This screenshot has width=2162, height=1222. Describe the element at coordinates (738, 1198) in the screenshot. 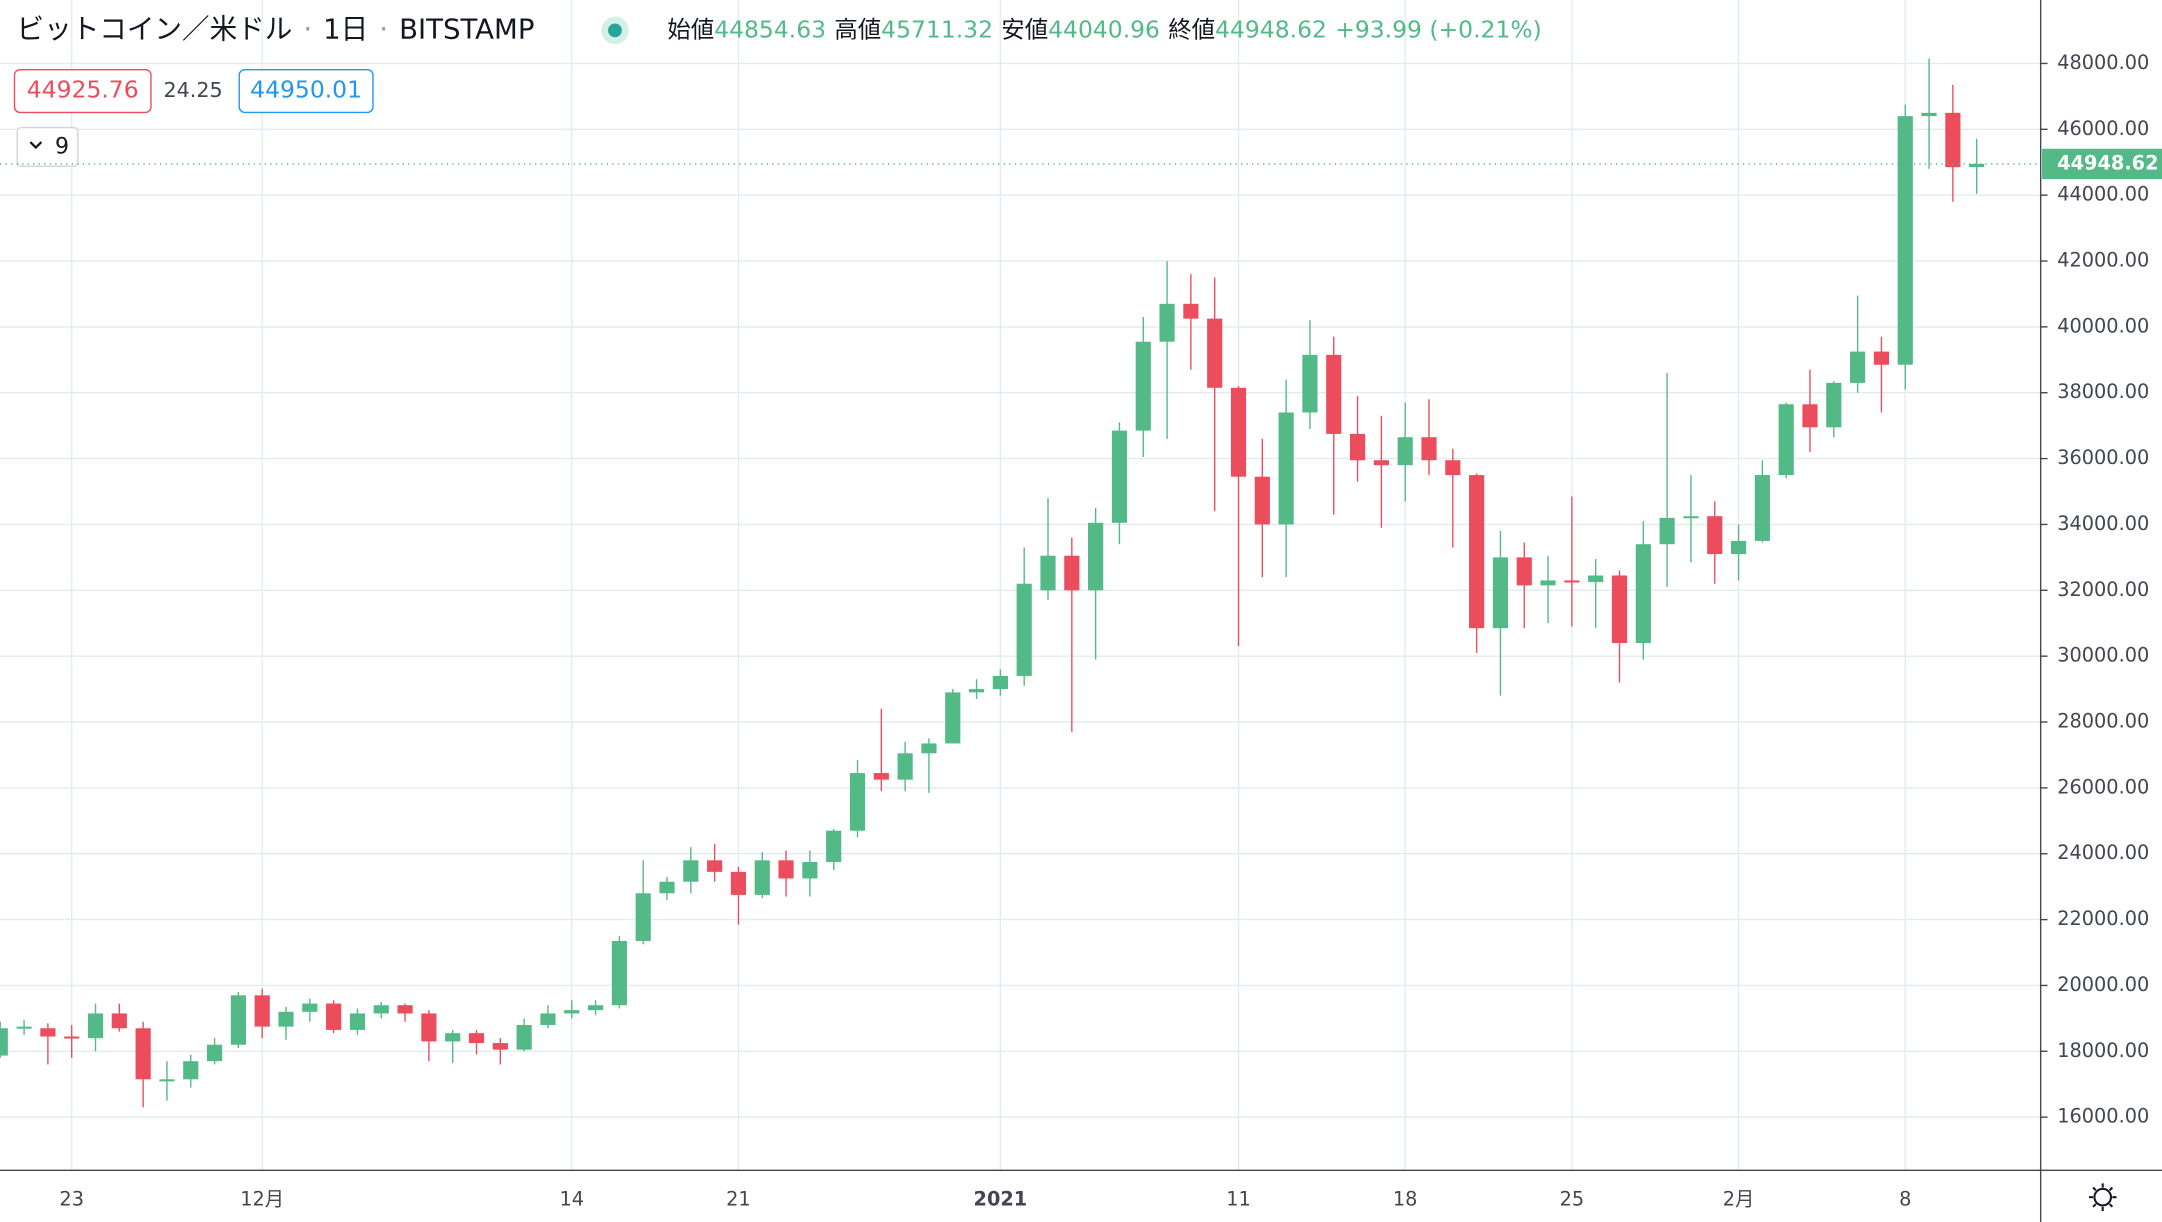

I see `x-tick-label: 21` at that location.